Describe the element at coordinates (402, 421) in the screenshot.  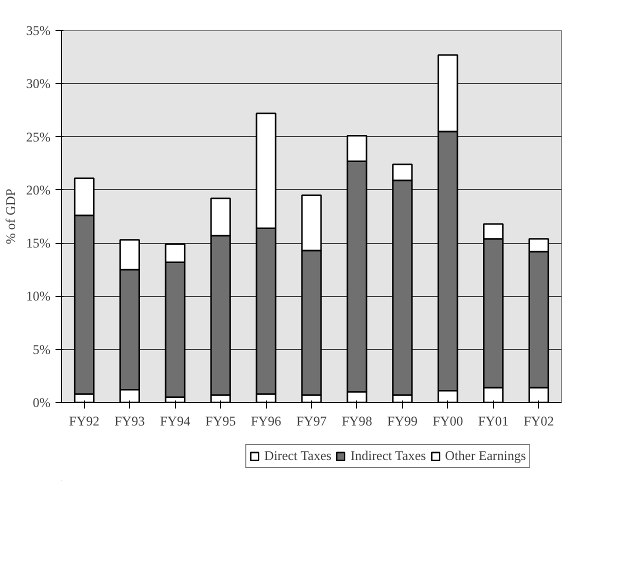
I see `x-tick-label: FY99` at that location.